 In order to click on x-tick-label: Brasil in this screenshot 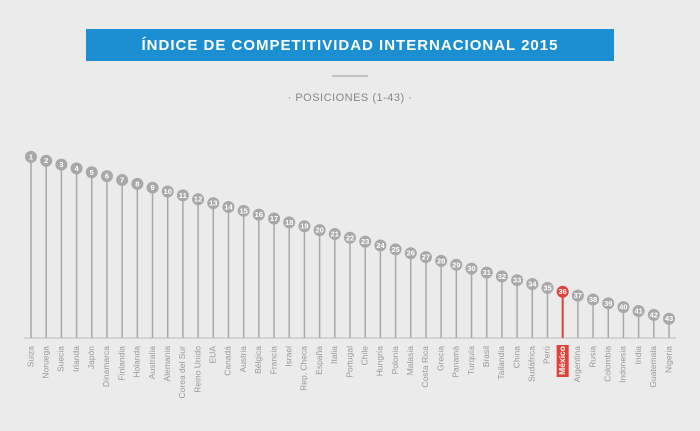, I will do `click(486, 356)`.